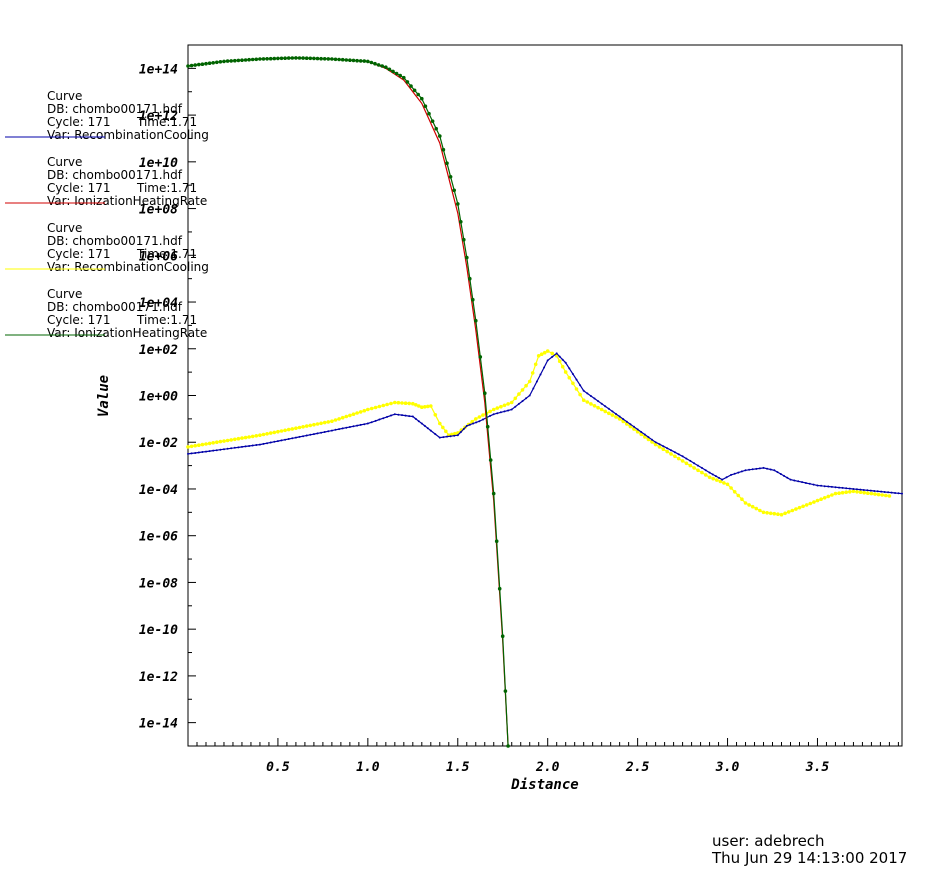 Image resolution: width=950 pixels, height=878 pixels. What do you see at coordinates (128, 135) in the screenshot?
I see `legend-var: Var: RecombinationCooling` at bounding box center [128, 135].